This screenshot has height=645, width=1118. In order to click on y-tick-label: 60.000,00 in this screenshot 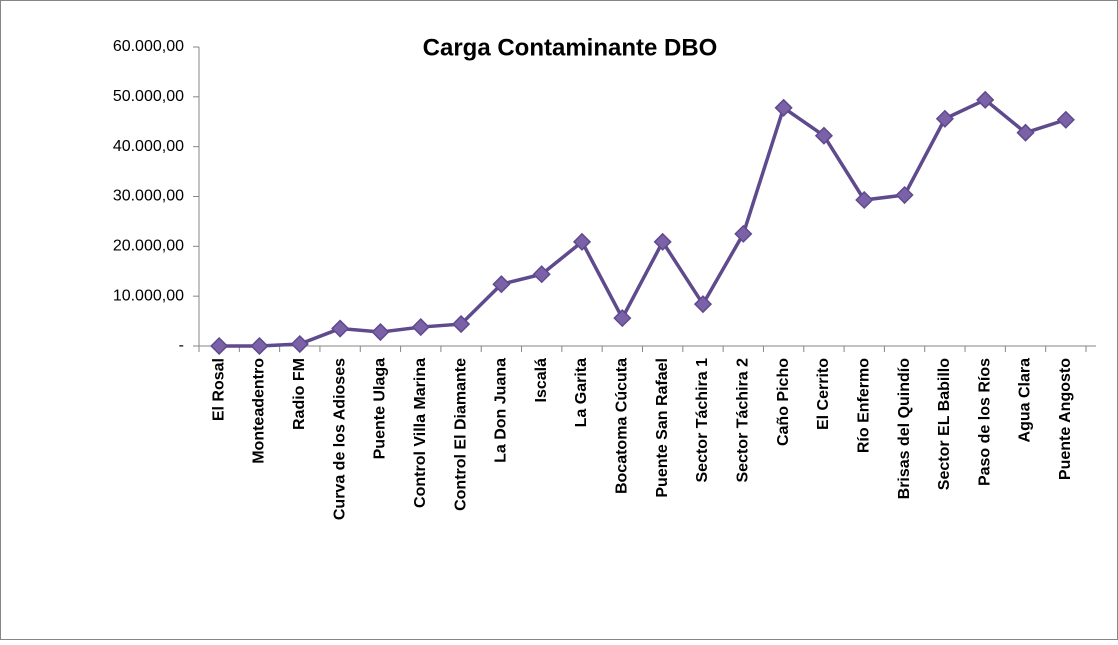, I will do `click(148, 46)`.